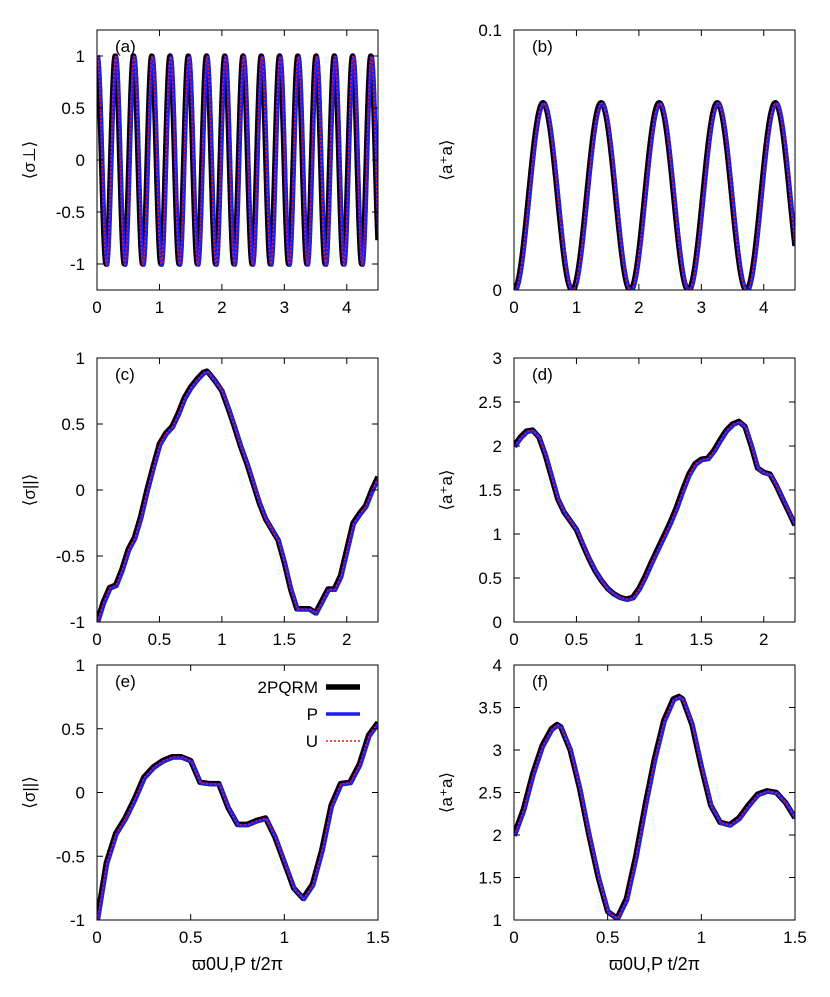 The image size is (830, 997). Describe the element at coordinates (490, 30) in the screenshot. I see `y-tick-label: 0.1` at that location.